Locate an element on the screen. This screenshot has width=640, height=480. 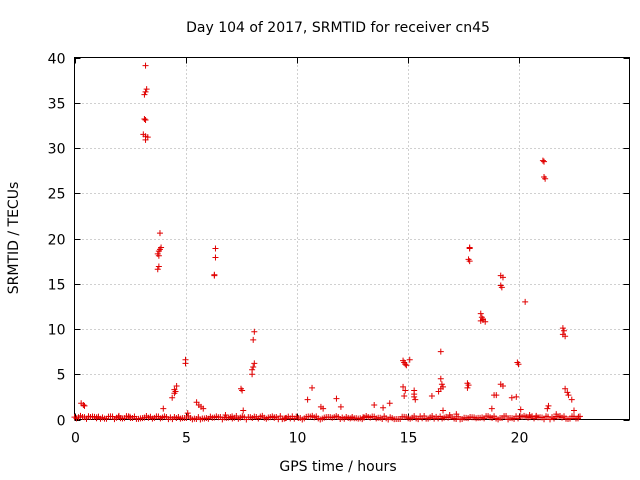
y-axis-label: SRMTID / TECUs is located at coordinates (14, 238).